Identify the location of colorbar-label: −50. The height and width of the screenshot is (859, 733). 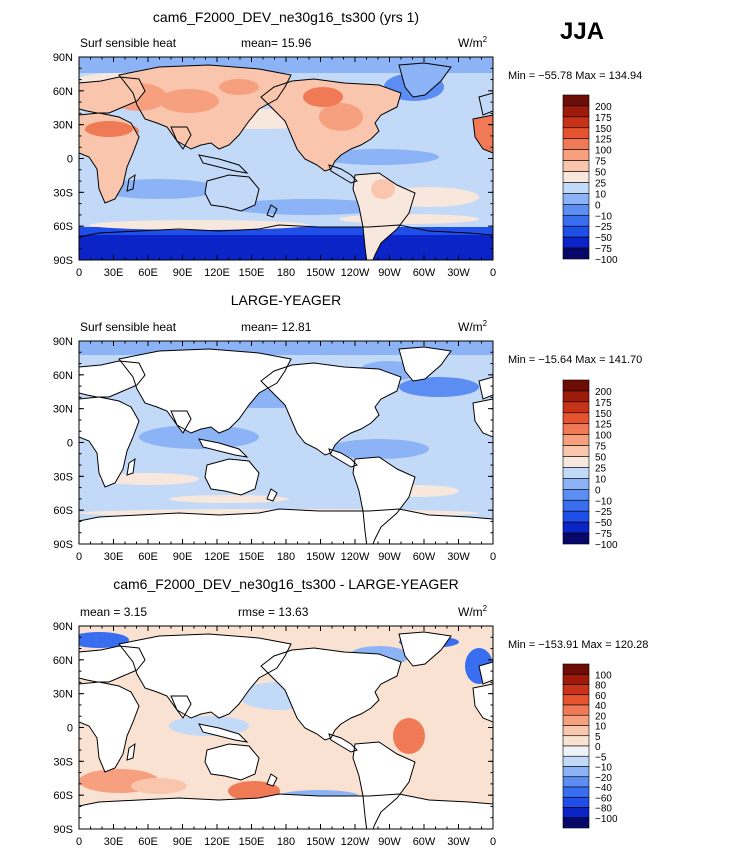
(603, 523).